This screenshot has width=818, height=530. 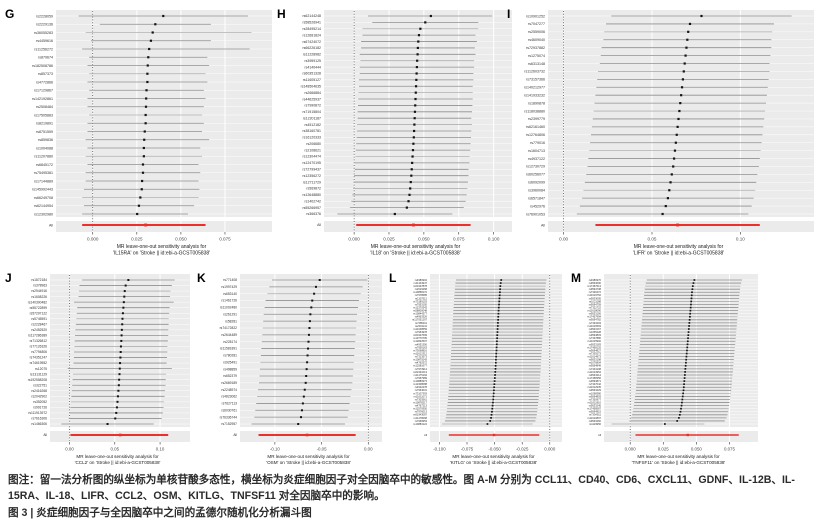 I want to click on snp-label: rs10844377, so click(x=420, y=314).